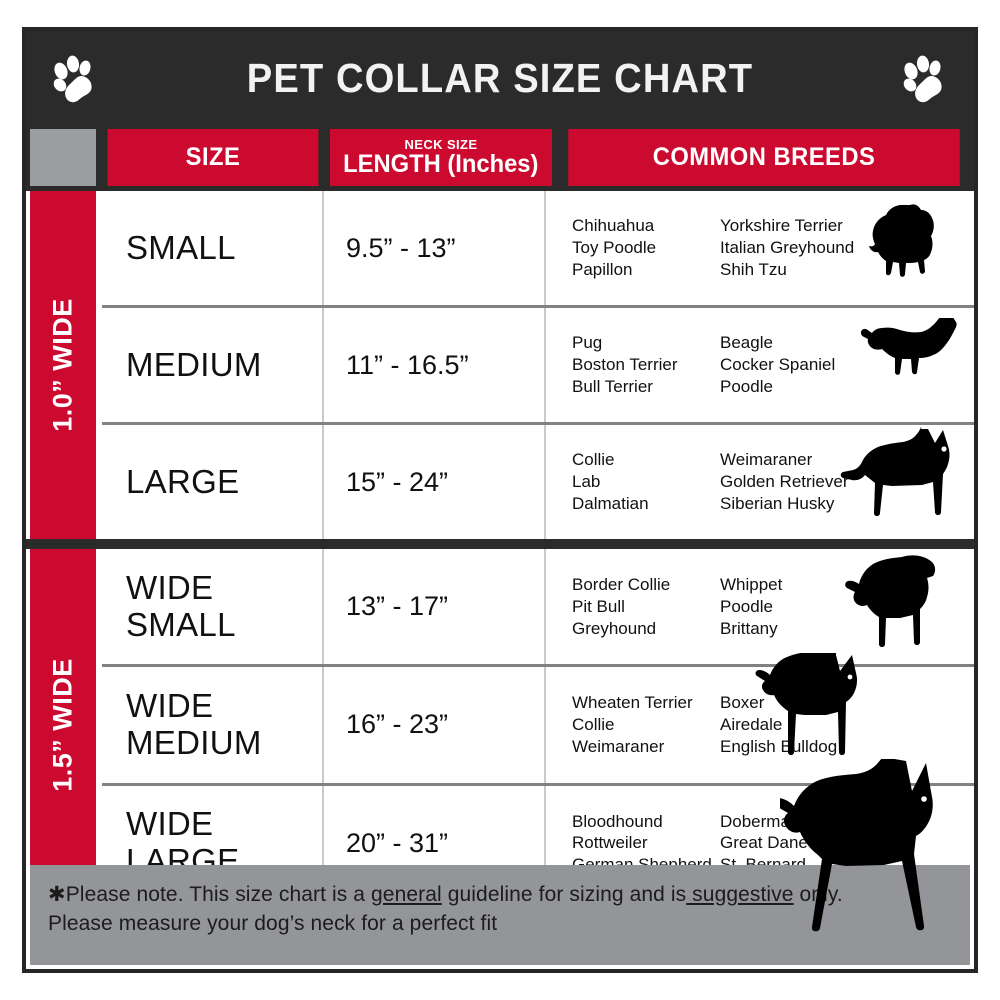 The image size is (1000, 1000). Describe the element at coordinates (625, 365) in the screenshot. I see `breed-item: Boston Terrier` at that location.